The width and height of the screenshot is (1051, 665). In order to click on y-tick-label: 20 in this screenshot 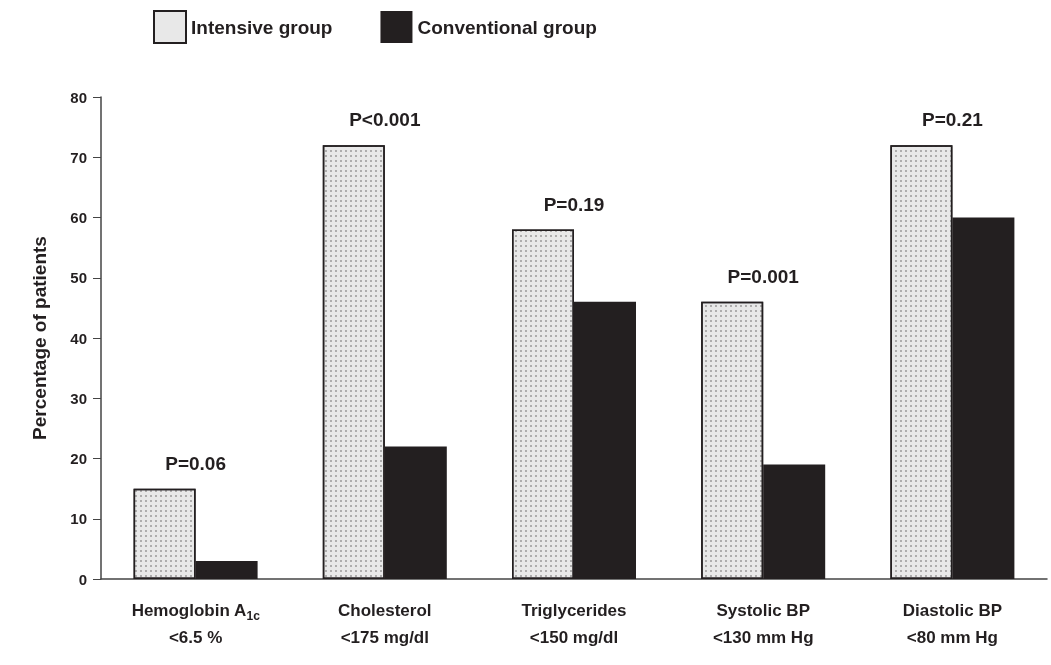, I will do `click(78, 458)`.